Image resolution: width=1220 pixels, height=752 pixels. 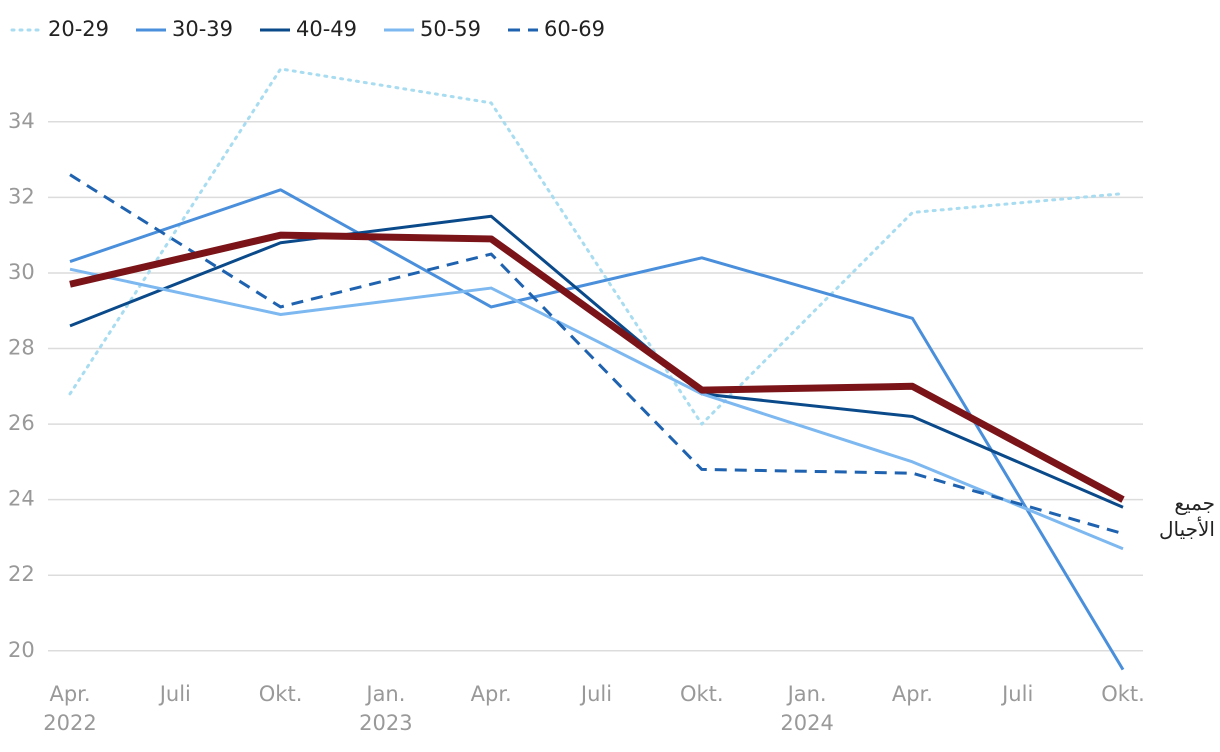 I want to click on y-tick-label: 28, so click(x=21, y=348).